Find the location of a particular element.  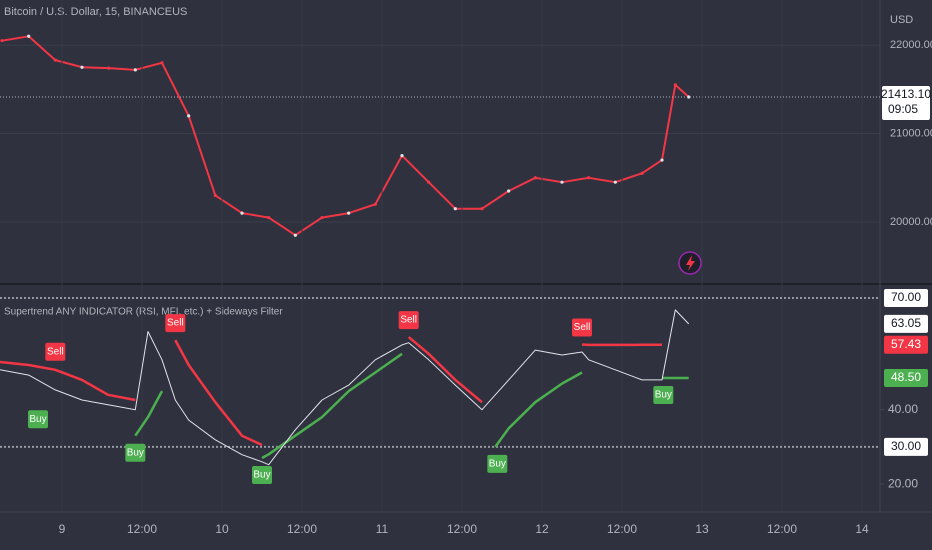

value-badge: 48.50 is located at coordinates (906, 377).